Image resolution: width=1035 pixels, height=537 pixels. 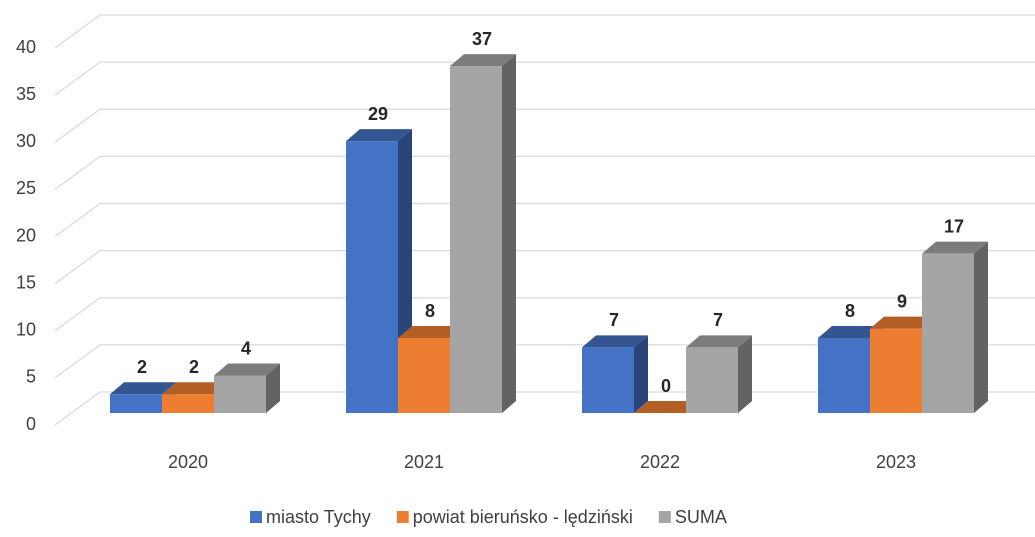 I want to click on y-tick-label: 30, so click(x=26, y=141).